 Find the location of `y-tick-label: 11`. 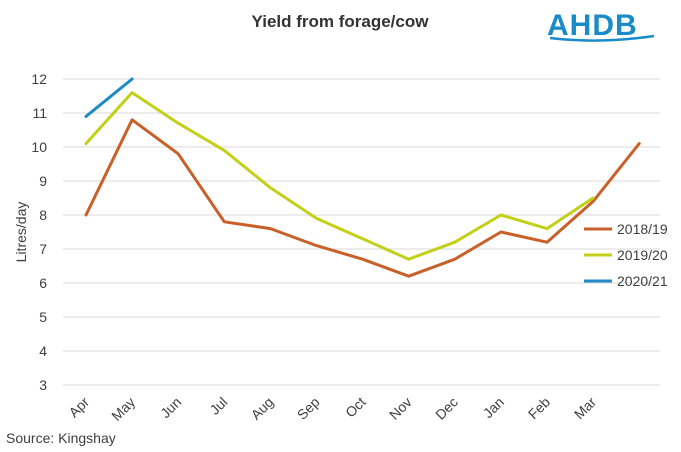

y-tick-label: 11 is located at coordinates (39, 113).